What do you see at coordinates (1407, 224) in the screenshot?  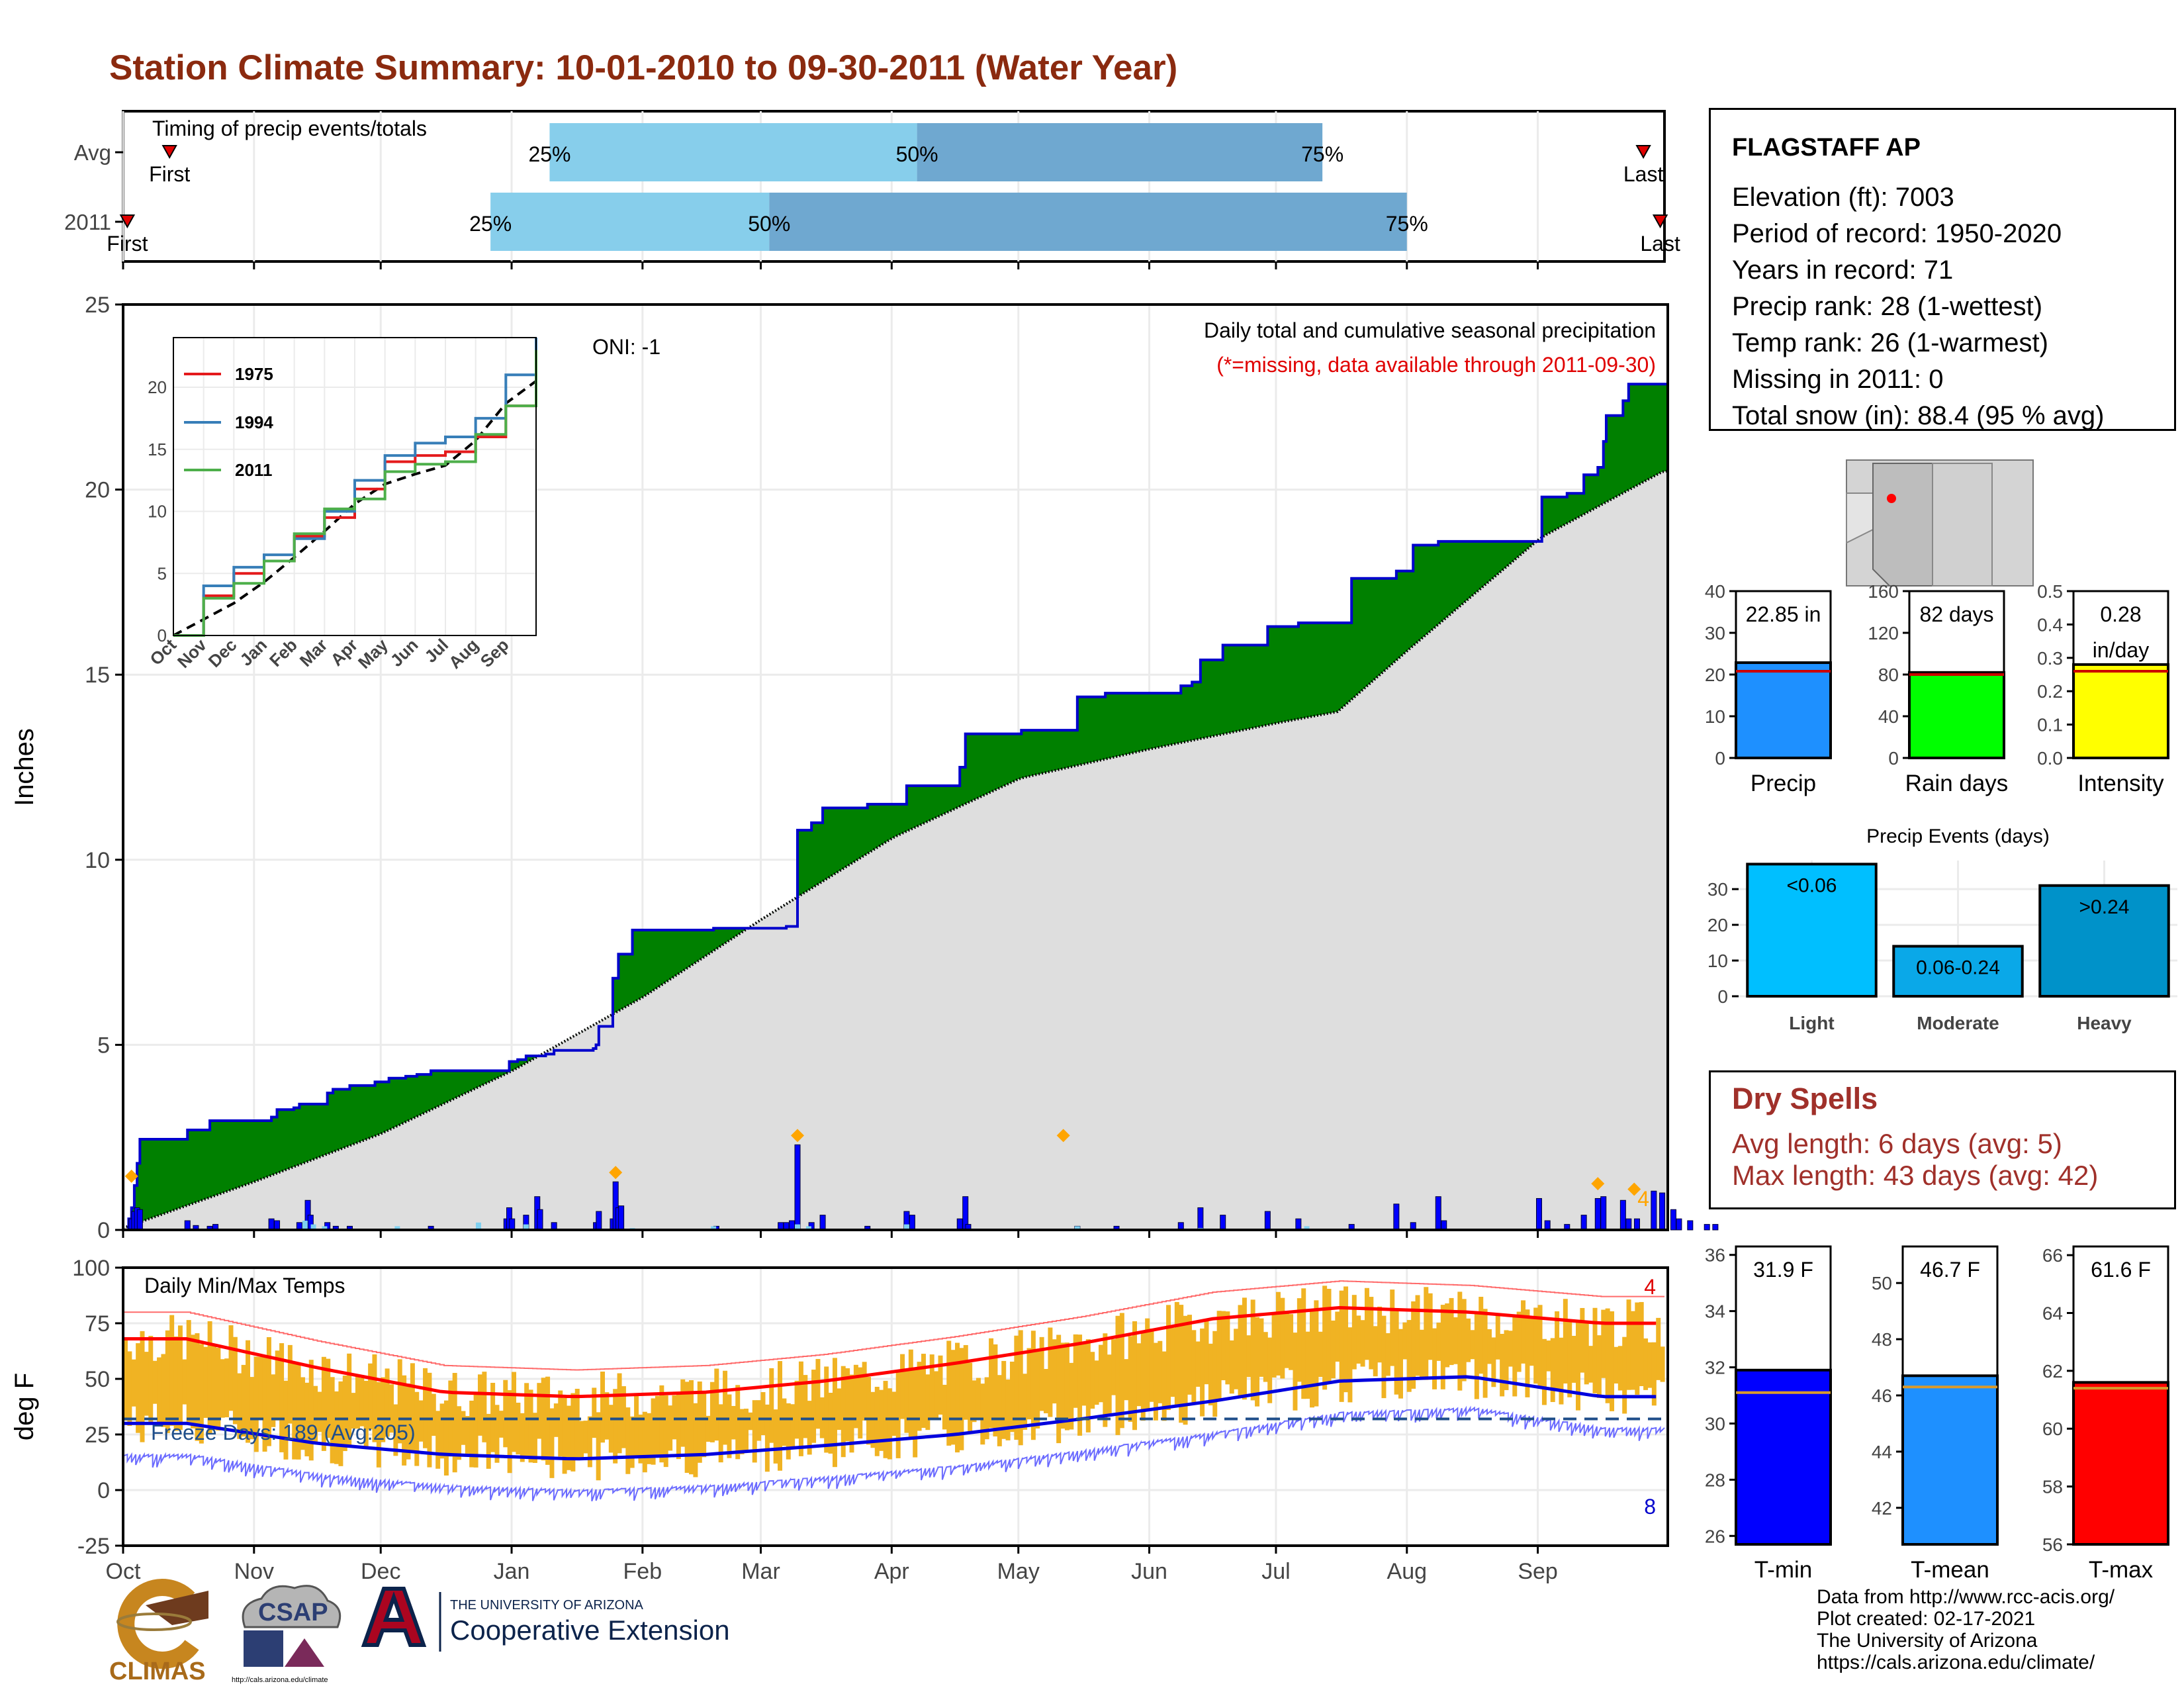 I see `timing-pct-label: 75%` at bounding box center [1407, 224].